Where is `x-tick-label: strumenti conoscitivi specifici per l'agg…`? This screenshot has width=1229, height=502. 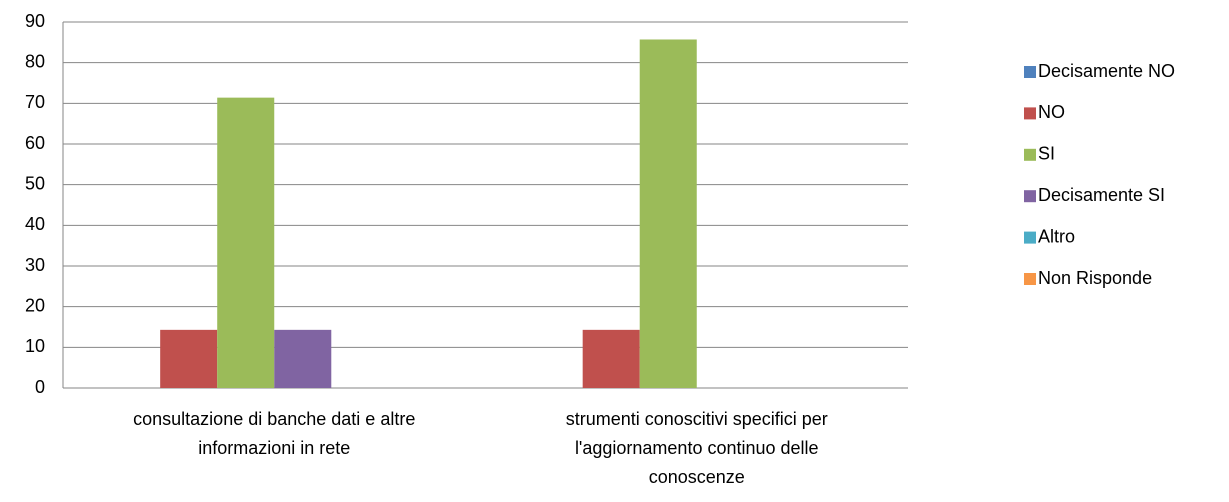 x-tick-label: strumenti conoscitivi specifici per l'agg… is located at coordinates (697, 448).